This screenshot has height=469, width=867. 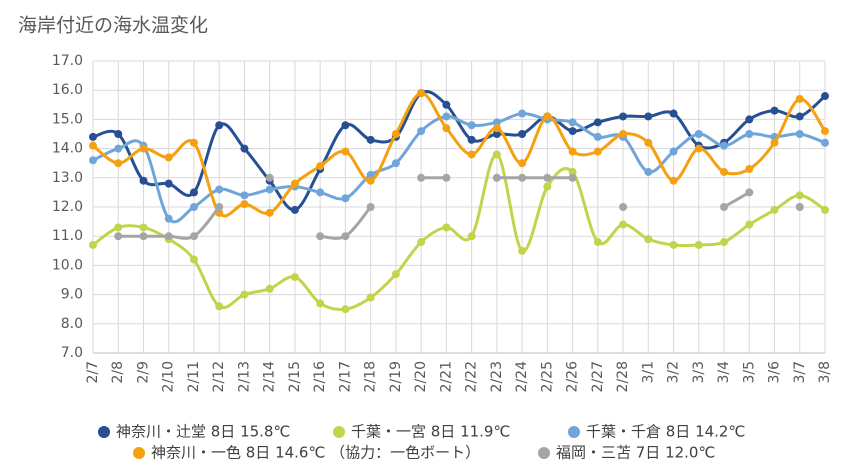 What do you see at coordinates (446, 376) in the screenshot?
I see `x-tick-label: 2/21` at bounding box center [446, 376].